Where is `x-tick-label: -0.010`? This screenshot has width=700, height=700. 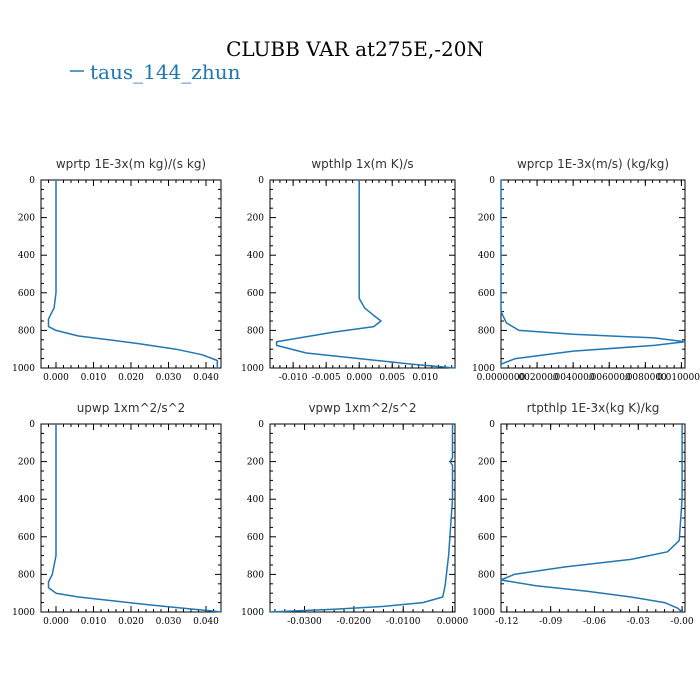
x-tick-label: -0.010 is located at coordinates (293, 378).